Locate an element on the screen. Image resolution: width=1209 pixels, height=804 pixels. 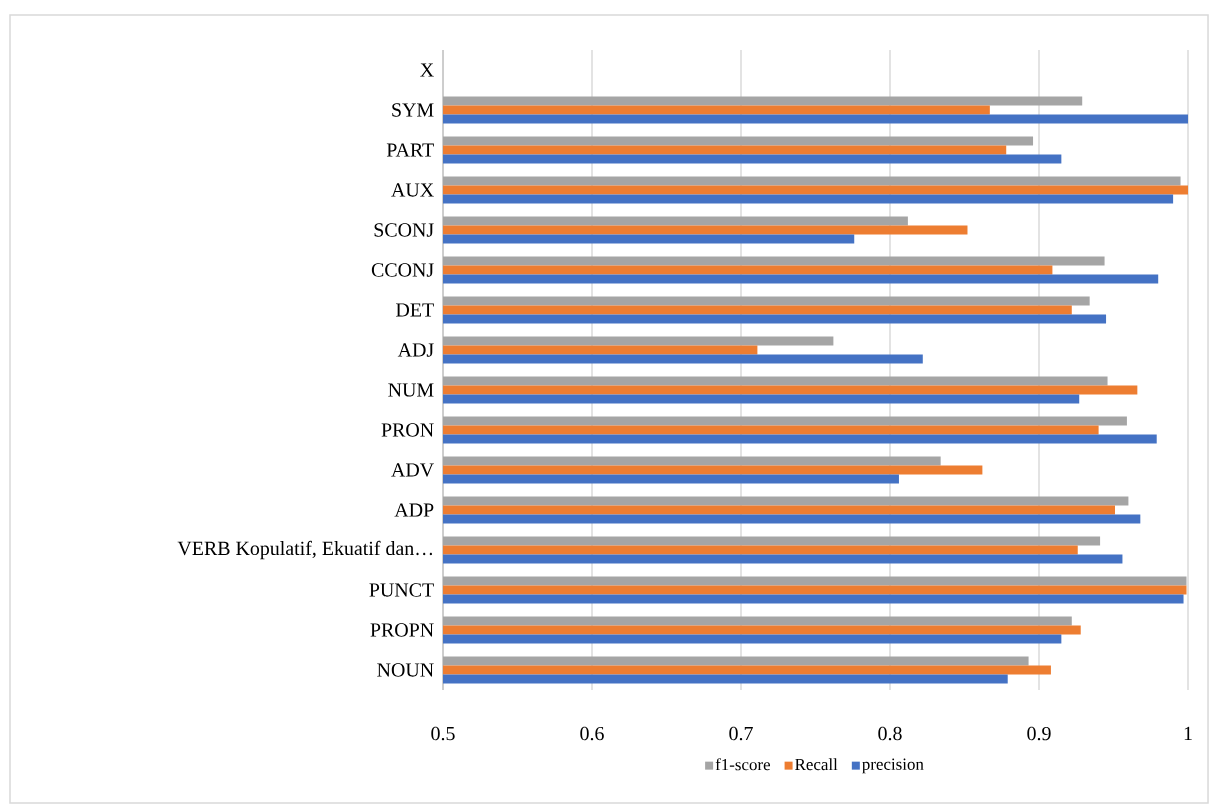
y-tick-label: PROPN is located at coordinates (402, 630).